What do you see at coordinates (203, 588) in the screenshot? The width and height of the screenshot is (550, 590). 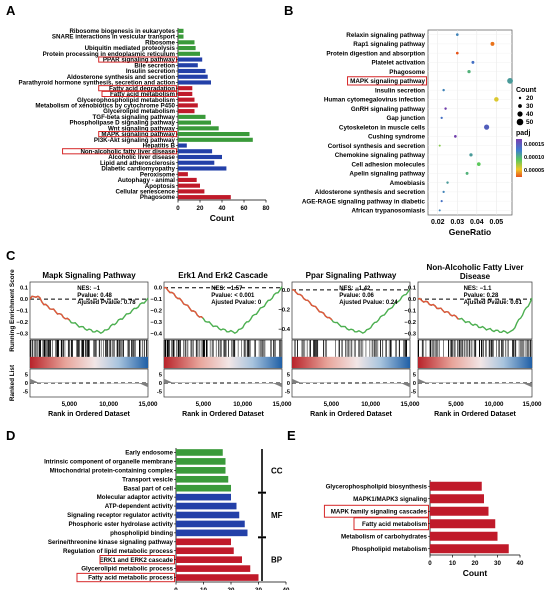 I see `x-tick-label: 10` at bounding box center [203, 588].